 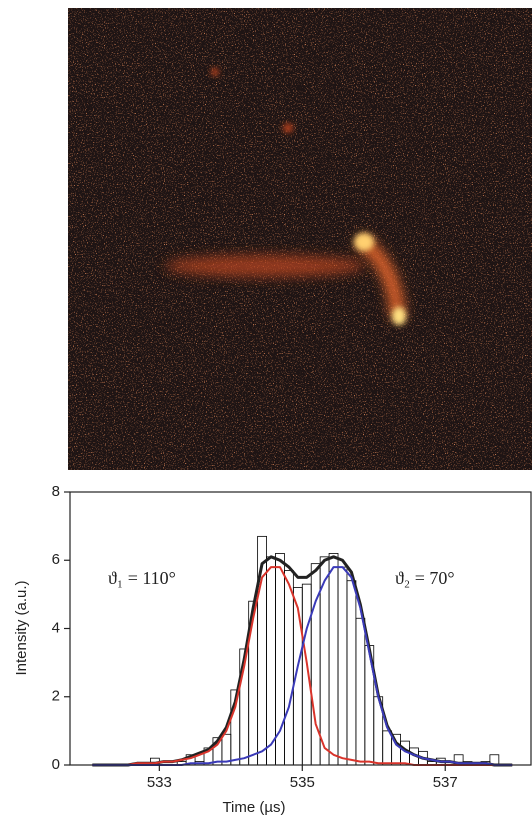 I want to click on x-tick-label: 537, so click(x=445, y=782).